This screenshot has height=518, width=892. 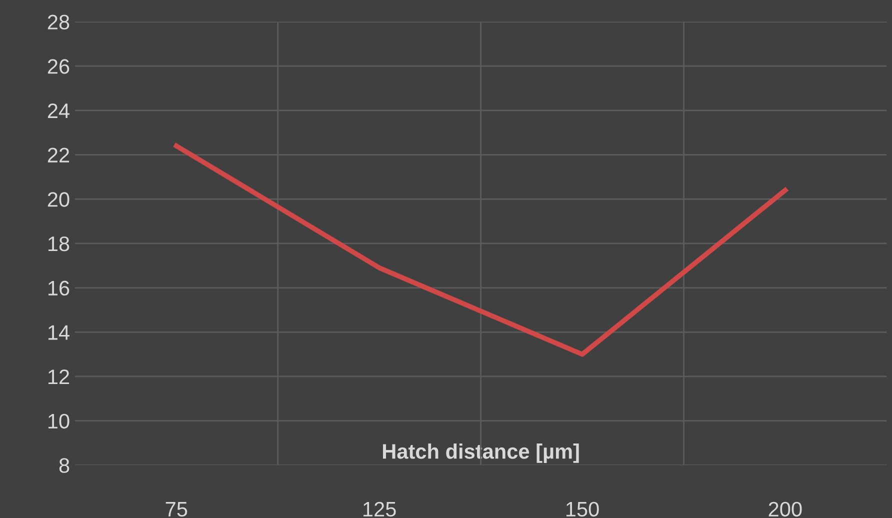 I want to click on y-tick-label: 14, so click(x=59, y=332).